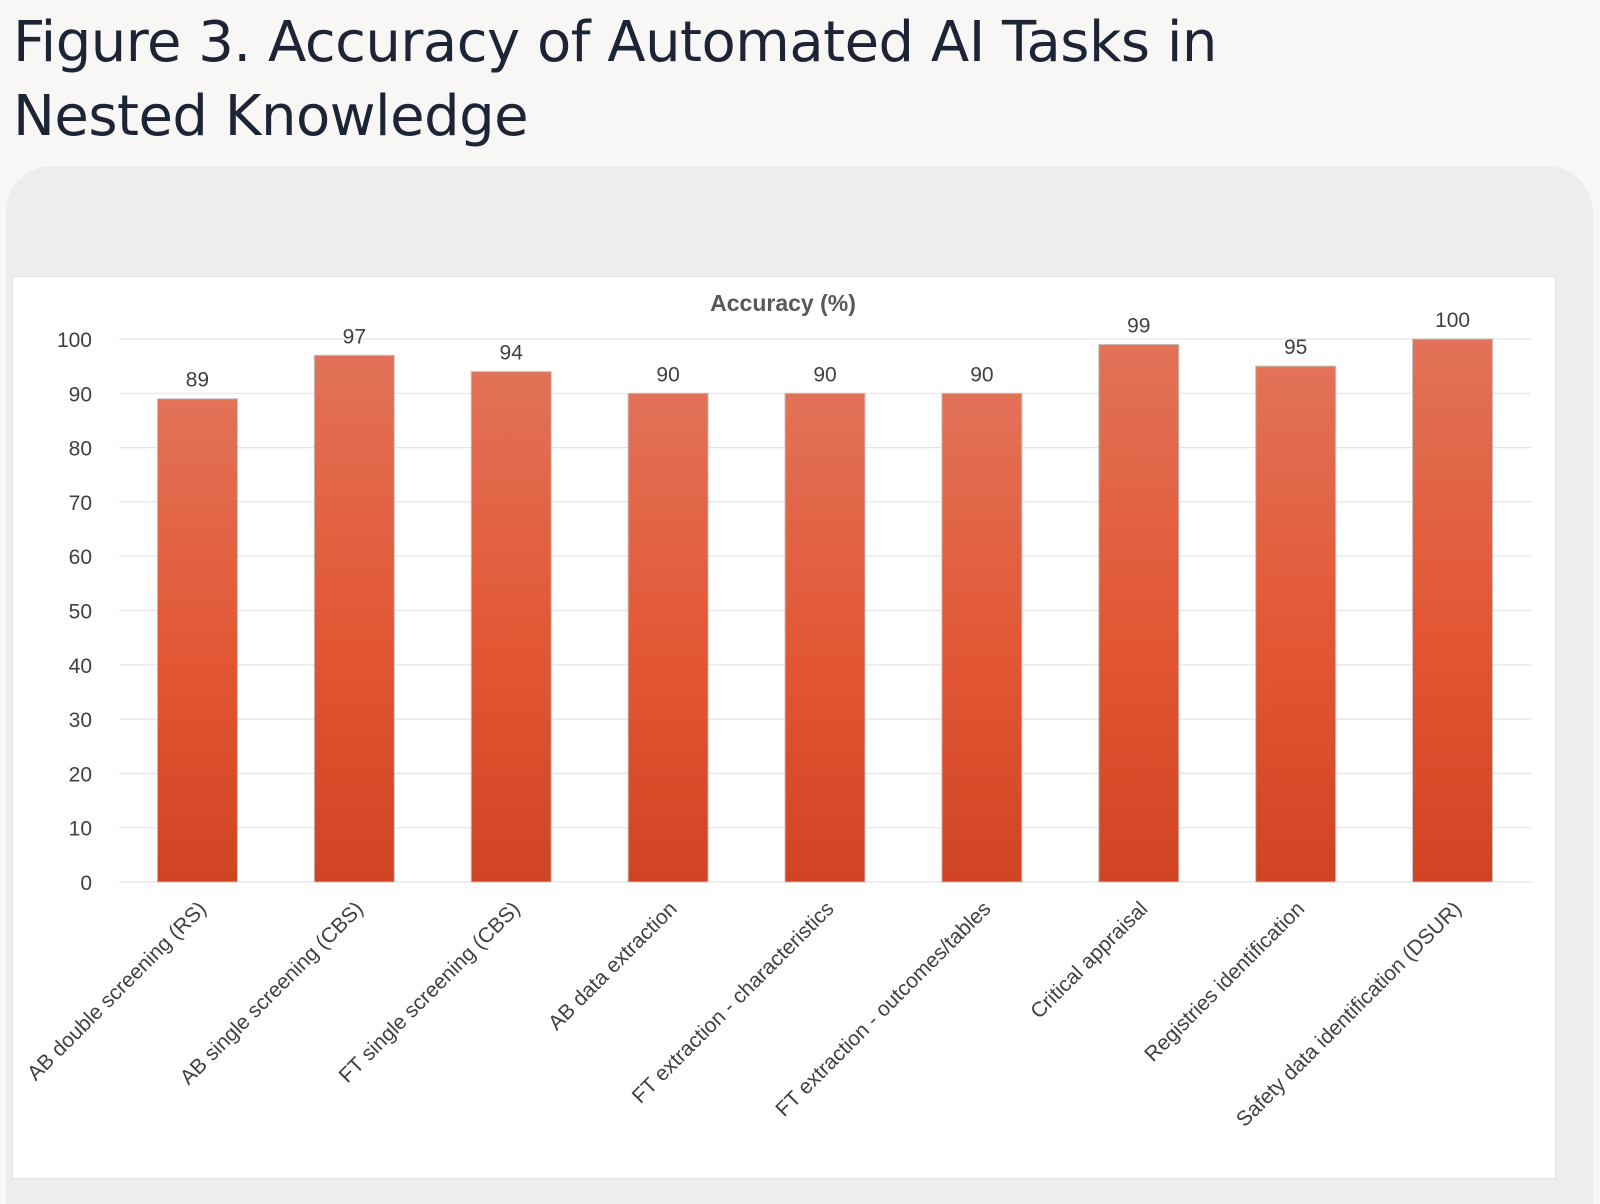 This screenshot has height=1204, width=1600. I want to click on x-tick-label: AB data extraction, so click(613, 966).